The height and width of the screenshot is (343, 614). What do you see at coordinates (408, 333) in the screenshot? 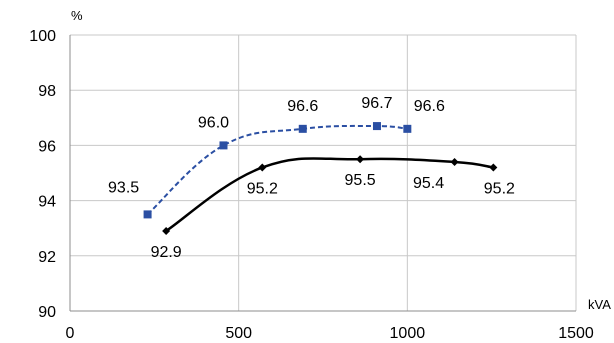
I see `x-tick-label: 1000` at bounding box center [408, 333].